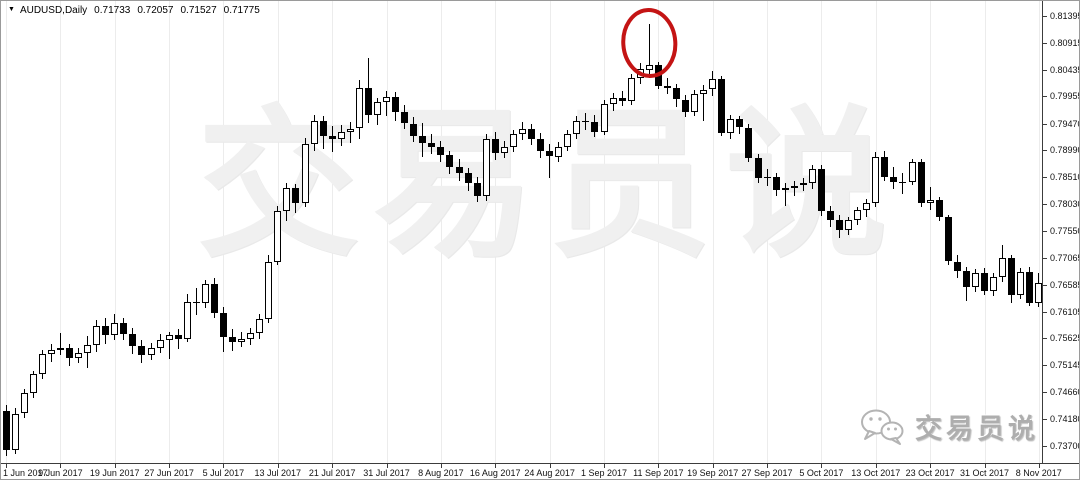 The width and height of the screenshot is (1080, 480). I want to click on collapse-triangle-icon: ▼, so click(11, 9).